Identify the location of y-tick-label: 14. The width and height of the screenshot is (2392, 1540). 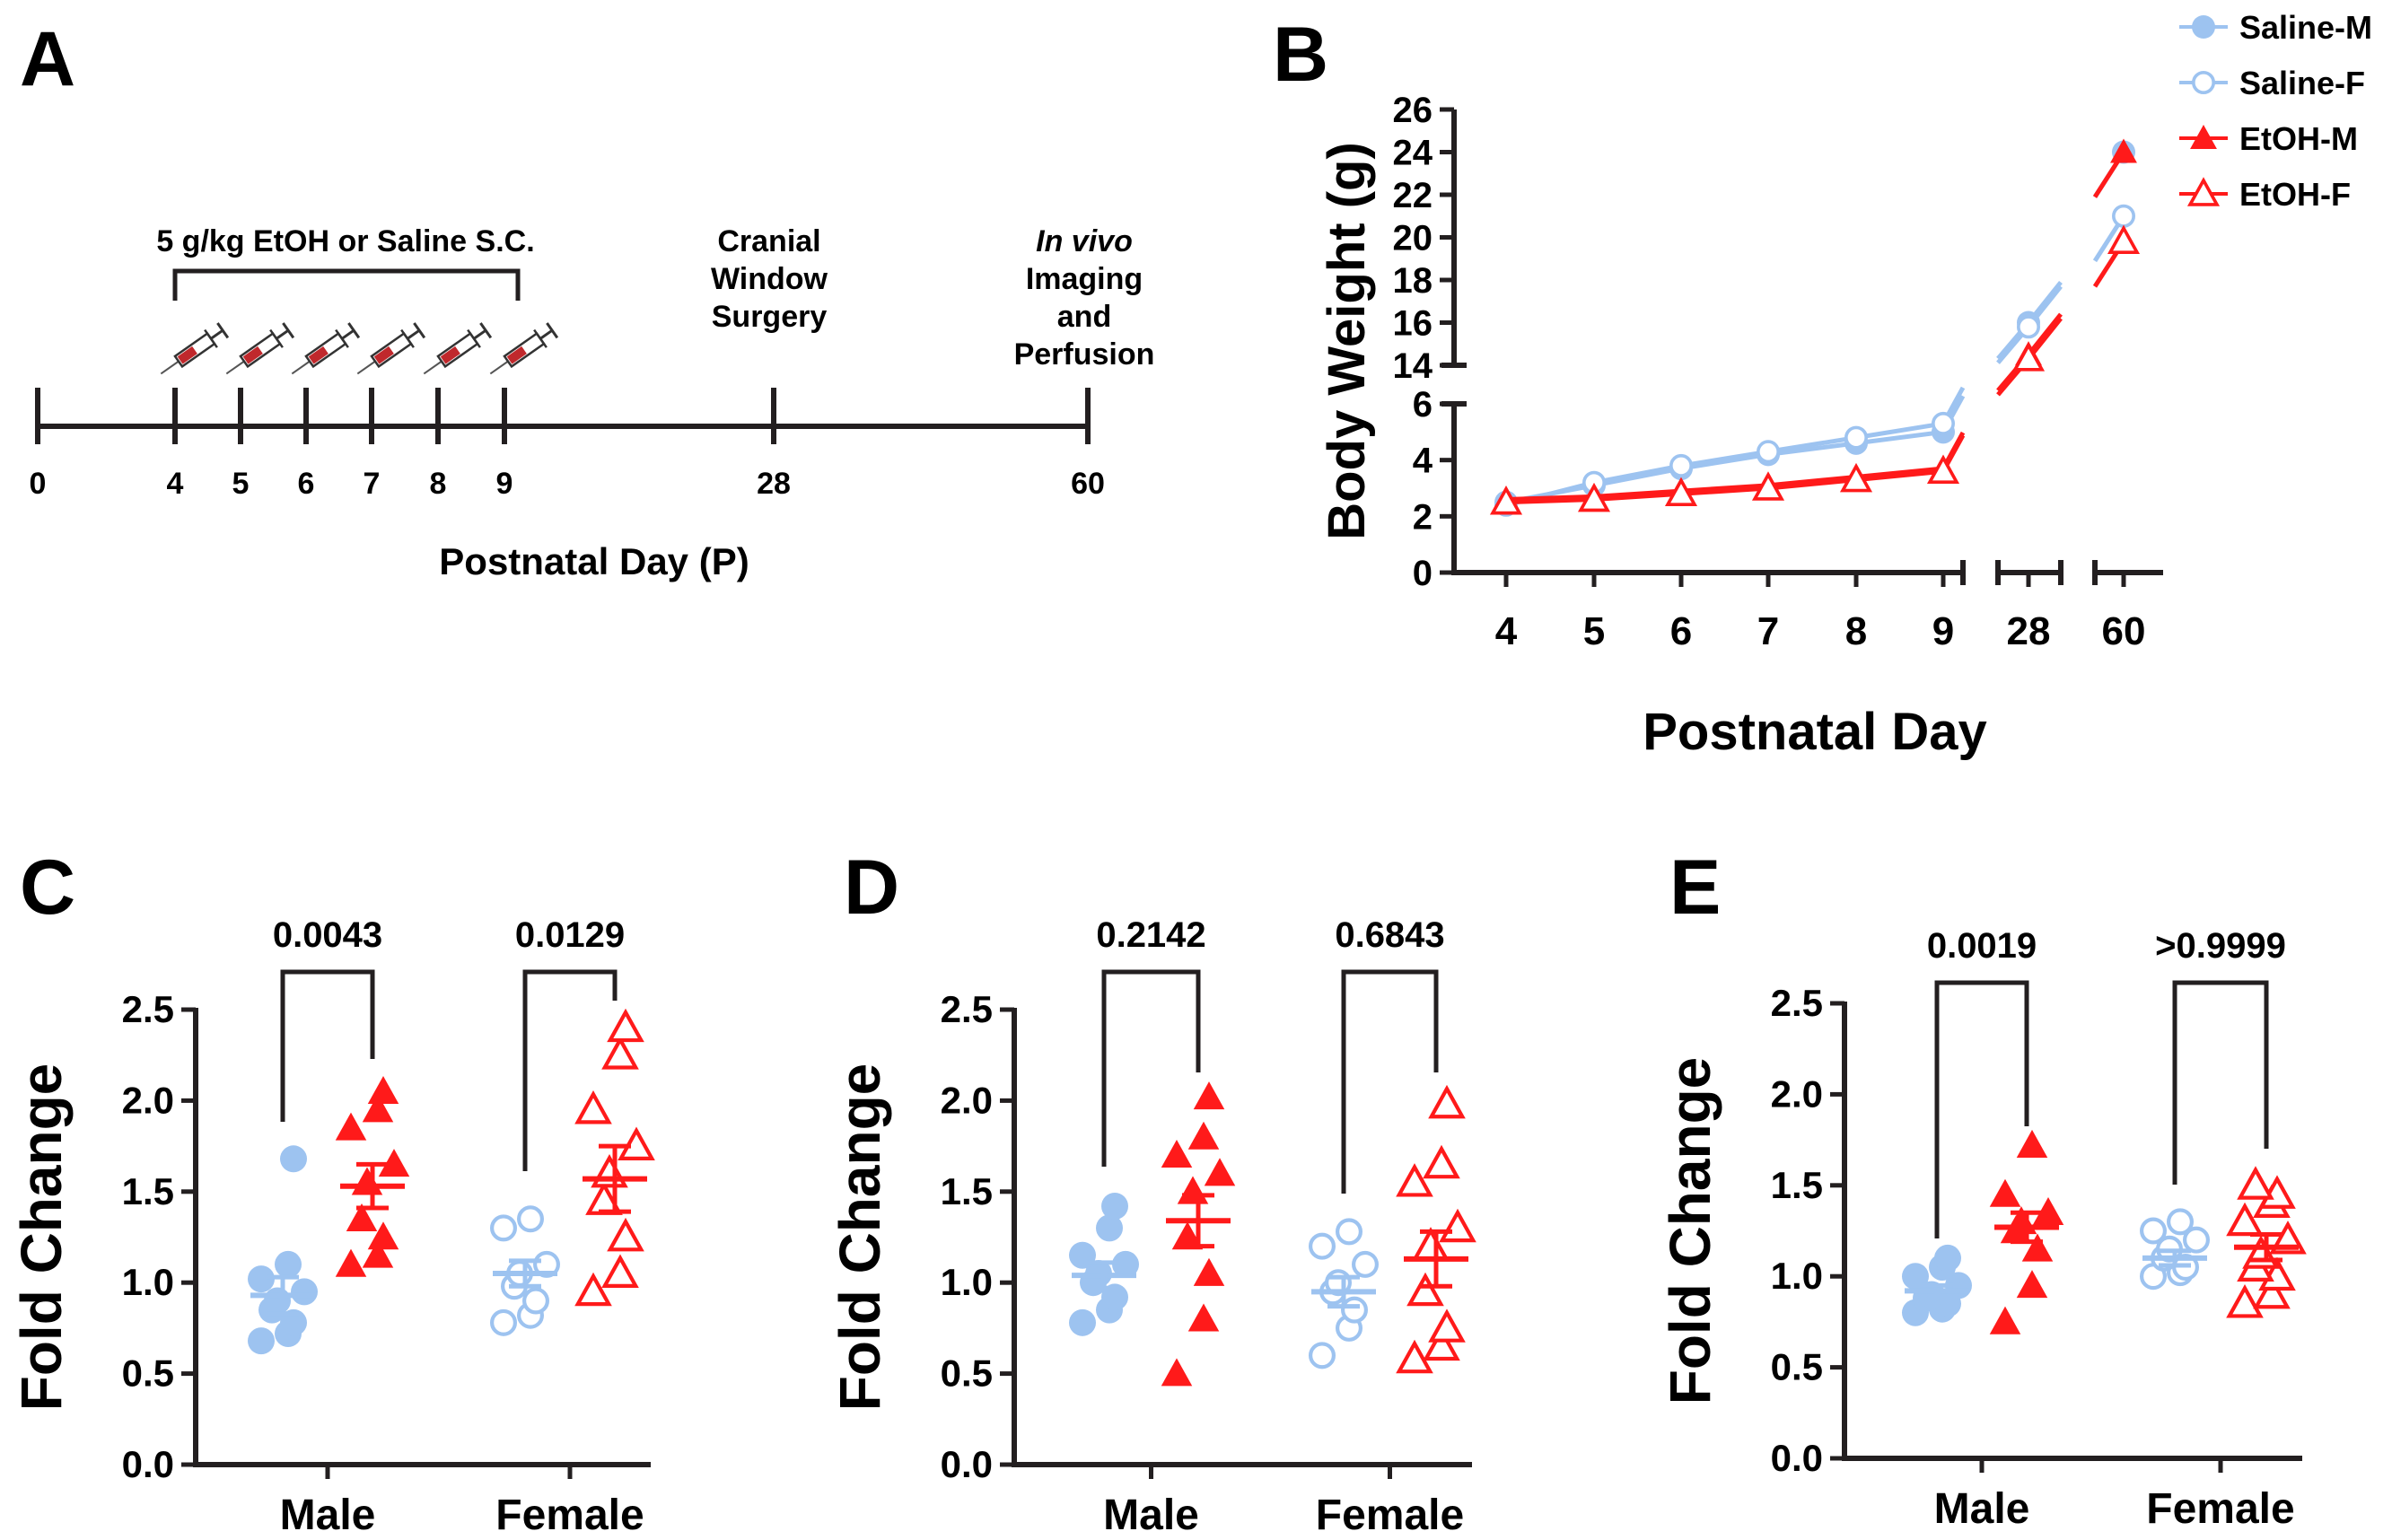
(1413, 366).